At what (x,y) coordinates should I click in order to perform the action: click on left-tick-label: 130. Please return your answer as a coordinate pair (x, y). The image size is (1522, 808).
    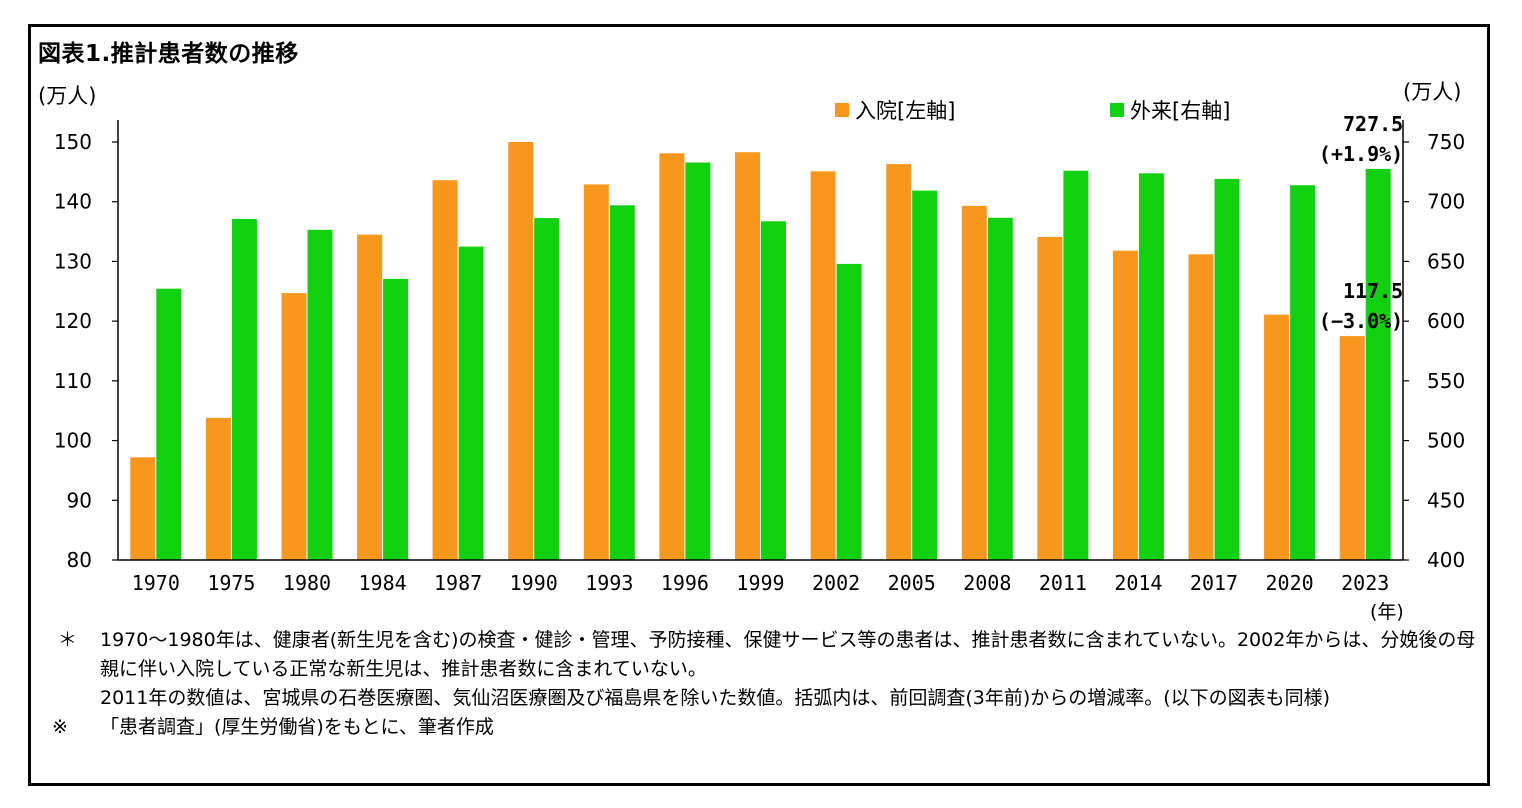
    Looking at the image, I should click on (73, 261).